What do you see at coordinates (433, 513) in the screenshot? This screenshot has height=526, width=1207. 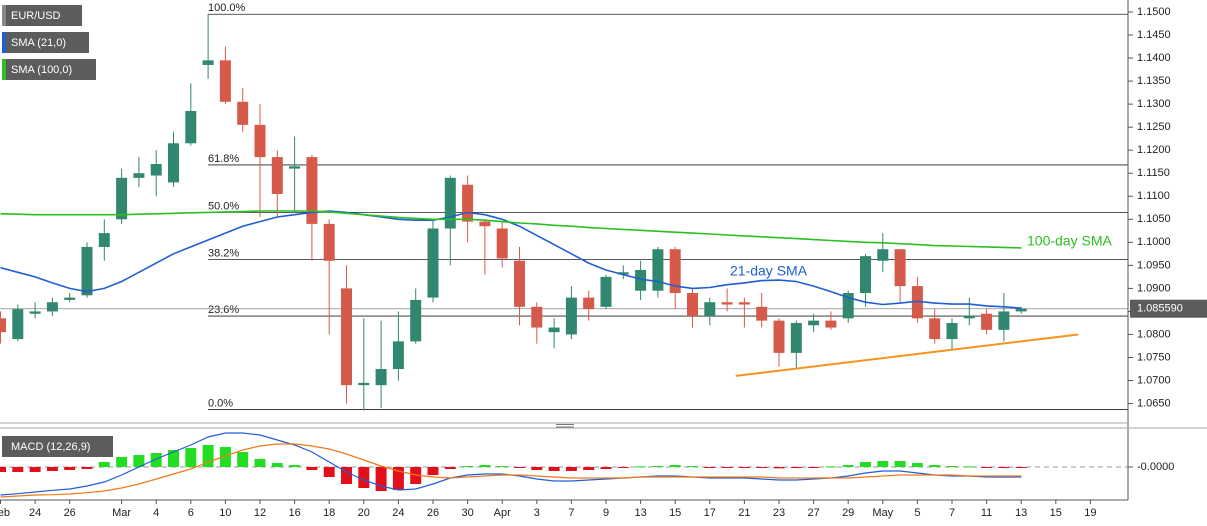 I see `x-tick-label: 26` at bounding box center [433, 513].